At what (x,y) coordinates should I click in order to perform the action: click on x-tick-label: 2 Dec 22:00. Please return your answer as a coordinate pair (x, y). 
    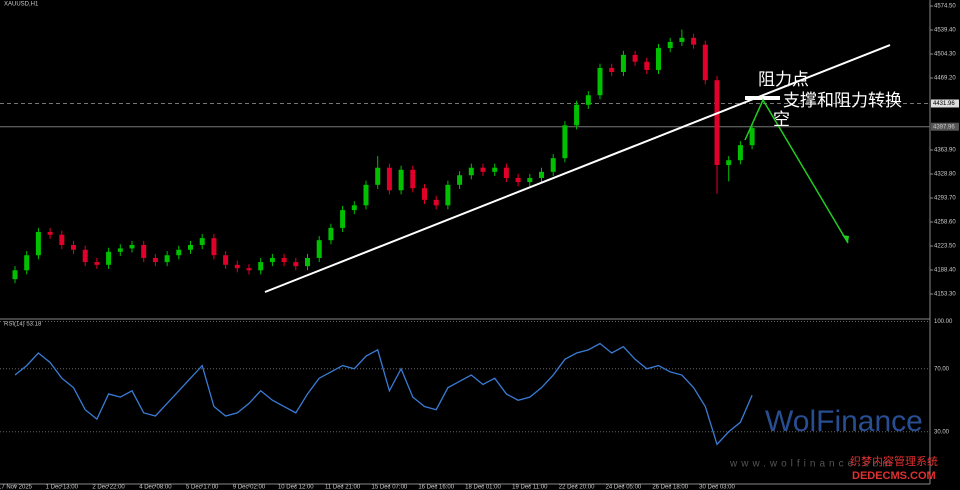
    Looking at the image, I should click on (108, 487).